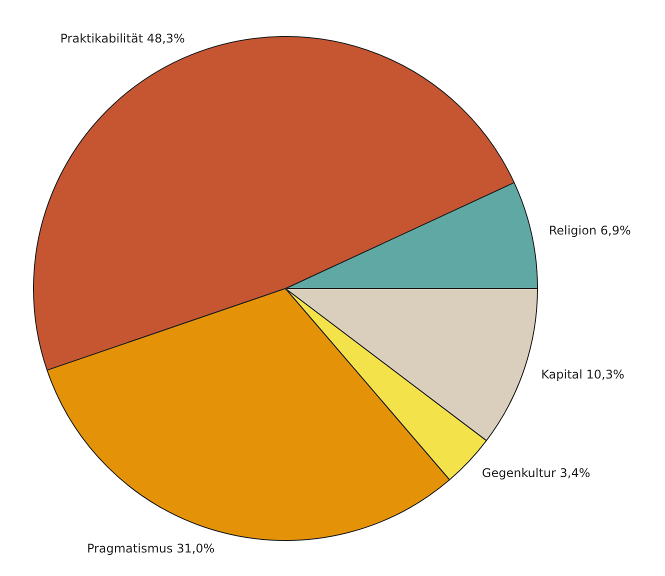 The image size is (665, 576). I want to click on slice-label: Kapital 10,3%, so click(582, 374).